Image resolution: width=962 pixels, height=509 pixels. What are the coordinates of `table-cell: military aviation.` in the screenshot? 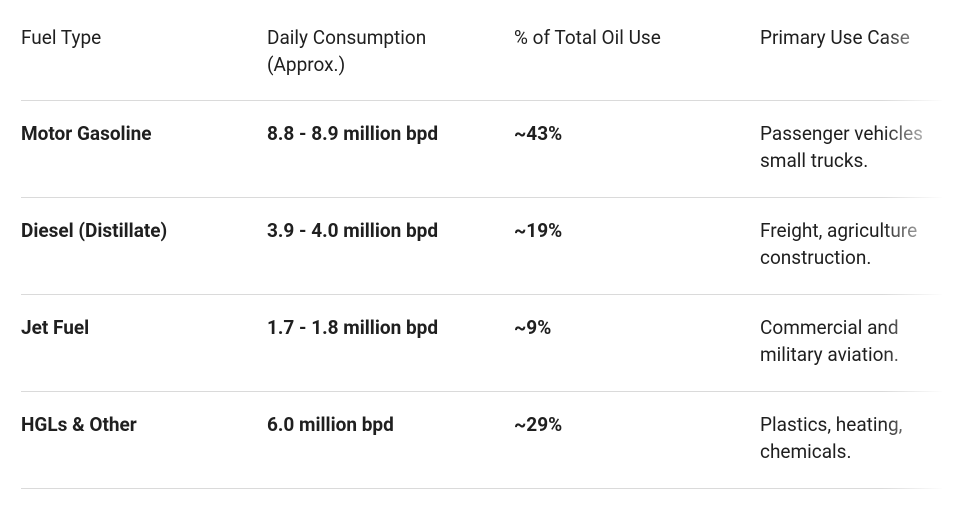 It's located at (829, 354).